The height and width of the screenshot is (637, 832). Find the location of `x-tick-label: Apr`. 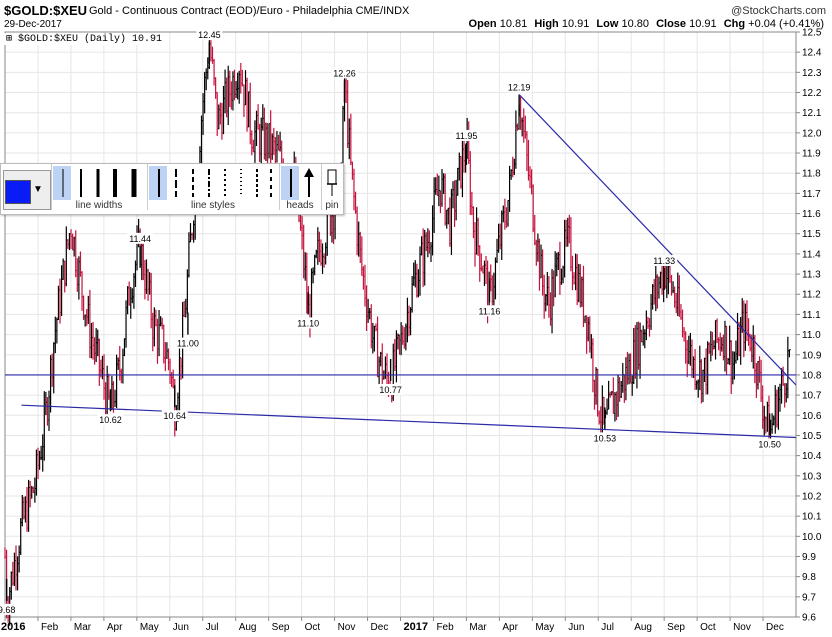

x-tick-label: Apr is located at coordinates (510, 627).